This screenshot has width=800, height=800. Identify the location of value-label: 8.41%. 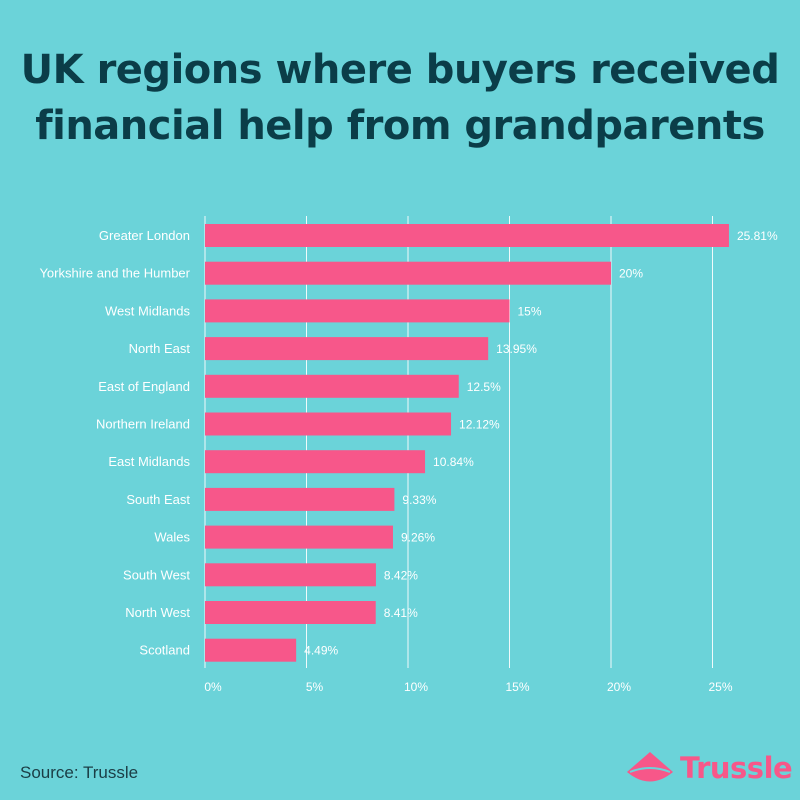
(401, 613).